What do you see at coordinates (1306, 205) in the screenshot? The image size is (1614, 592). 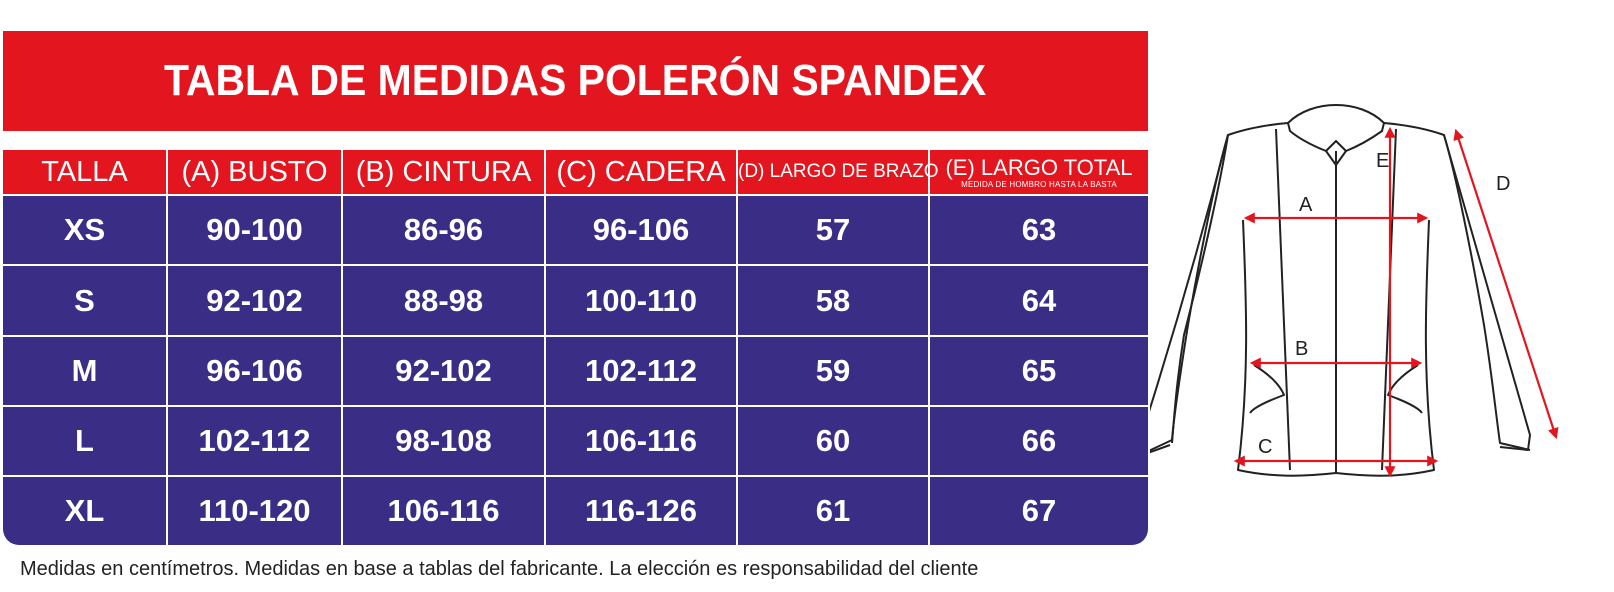 I see `label-a: A` at bounding box center [1306, 205].